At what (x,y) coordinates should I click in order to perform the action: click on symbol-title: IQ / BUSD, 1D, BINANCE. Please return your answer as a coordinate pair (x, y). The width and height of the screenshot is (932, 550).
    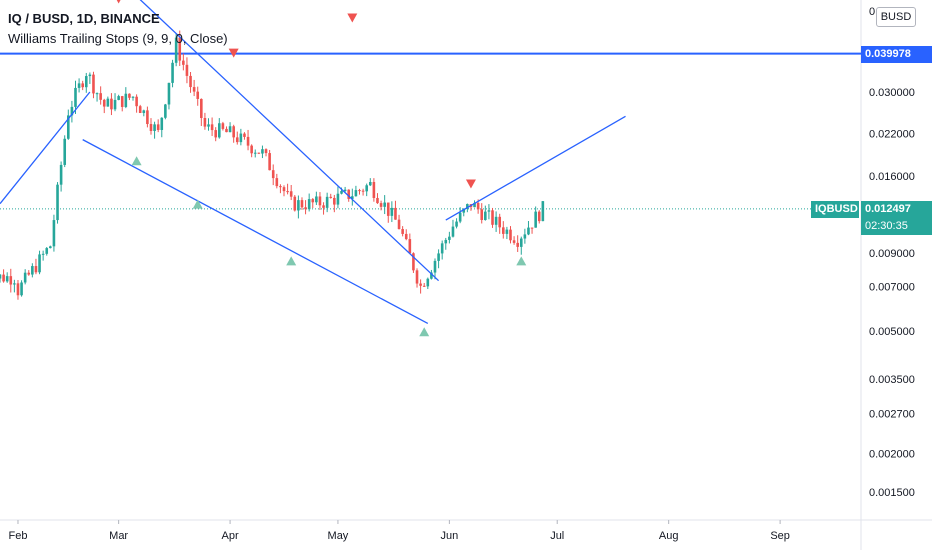
    Looking at the image, I should click on (84, 18).